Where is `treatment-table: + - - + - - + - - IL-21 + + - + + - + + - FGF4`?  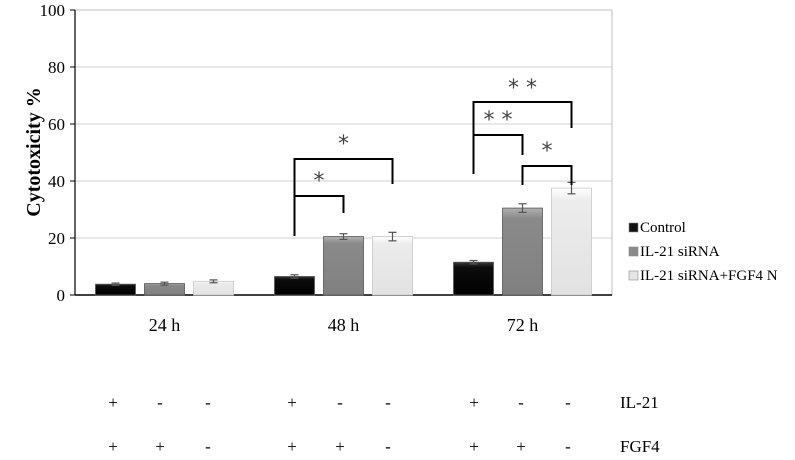 treatment-table: + - - + - - + - - IL-21 + + - + + - + + - FGF4 is located at coordinates (384, 424).